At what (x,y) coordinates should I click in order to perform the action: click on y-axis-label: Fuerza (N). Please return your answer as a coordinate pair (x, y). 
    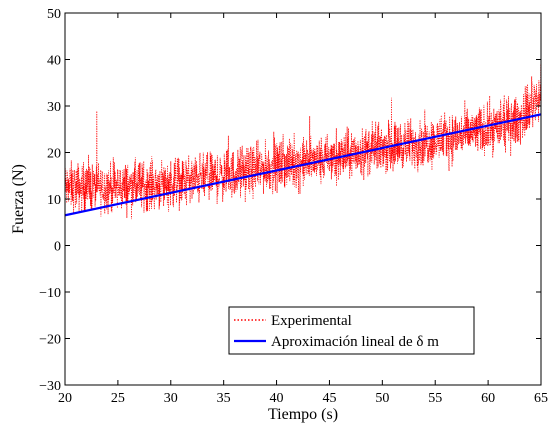
    Looking at the image, I should click on (18, 199).